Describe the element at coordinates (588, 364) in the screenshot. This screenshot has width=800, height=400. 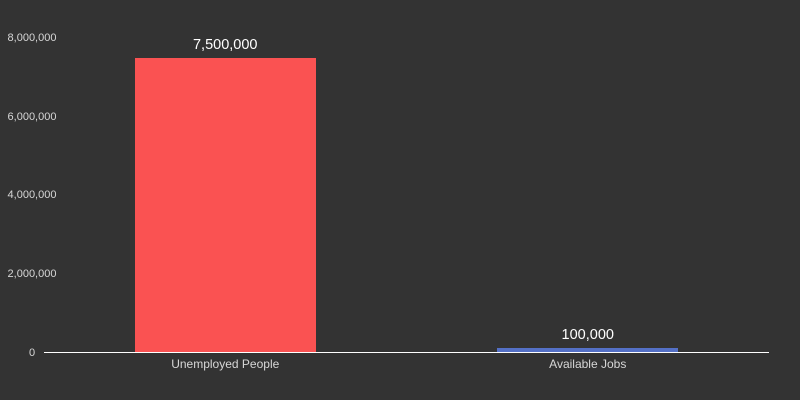
I see `x-axis-category-label-available-jobs: Available Jobs` at that location.